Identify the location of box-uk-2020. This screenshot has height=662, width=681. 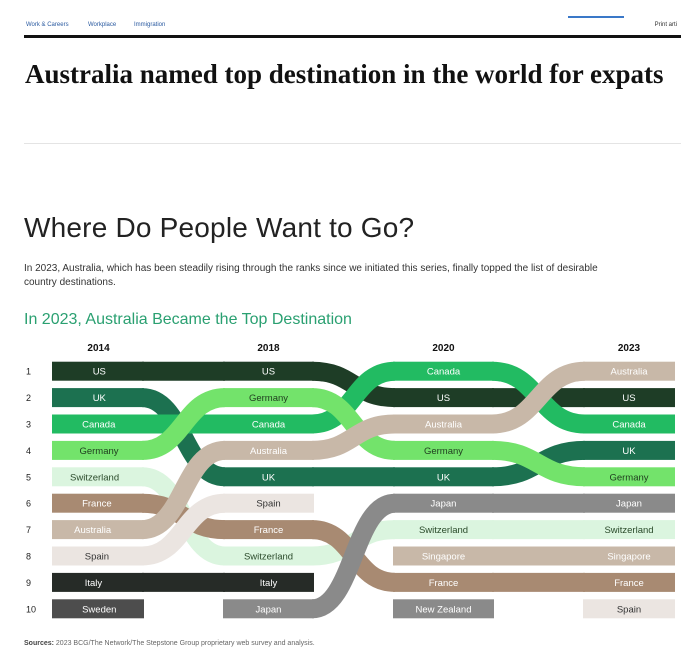
(443, 477).